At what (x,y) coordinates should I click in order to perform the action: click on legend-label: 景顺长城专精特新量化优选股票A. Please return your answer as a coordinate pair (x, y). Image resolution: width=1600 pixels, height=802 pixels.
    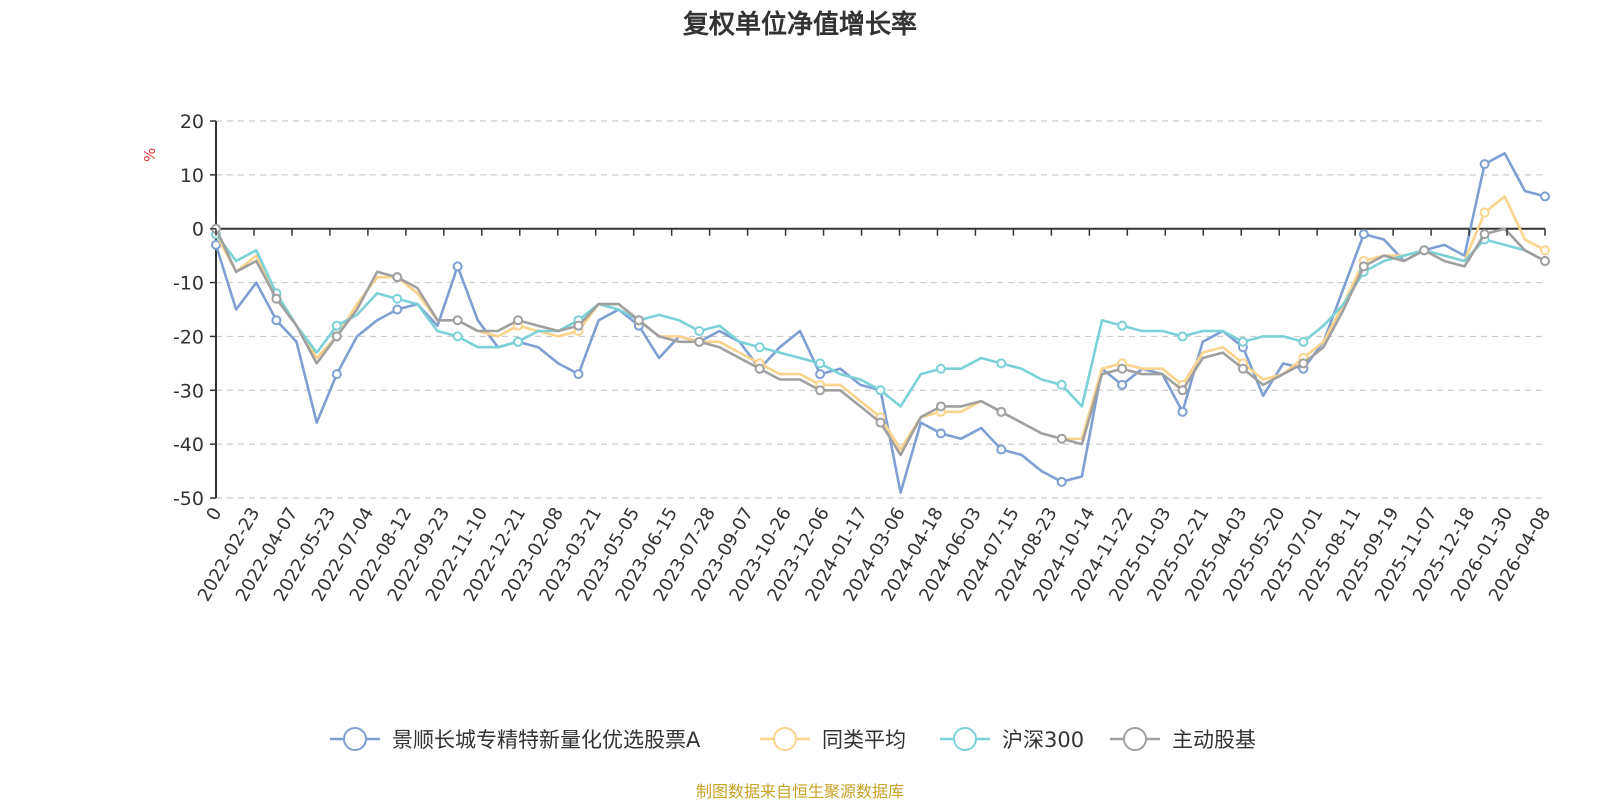
    Looking at the image, I should click on (546, 740).